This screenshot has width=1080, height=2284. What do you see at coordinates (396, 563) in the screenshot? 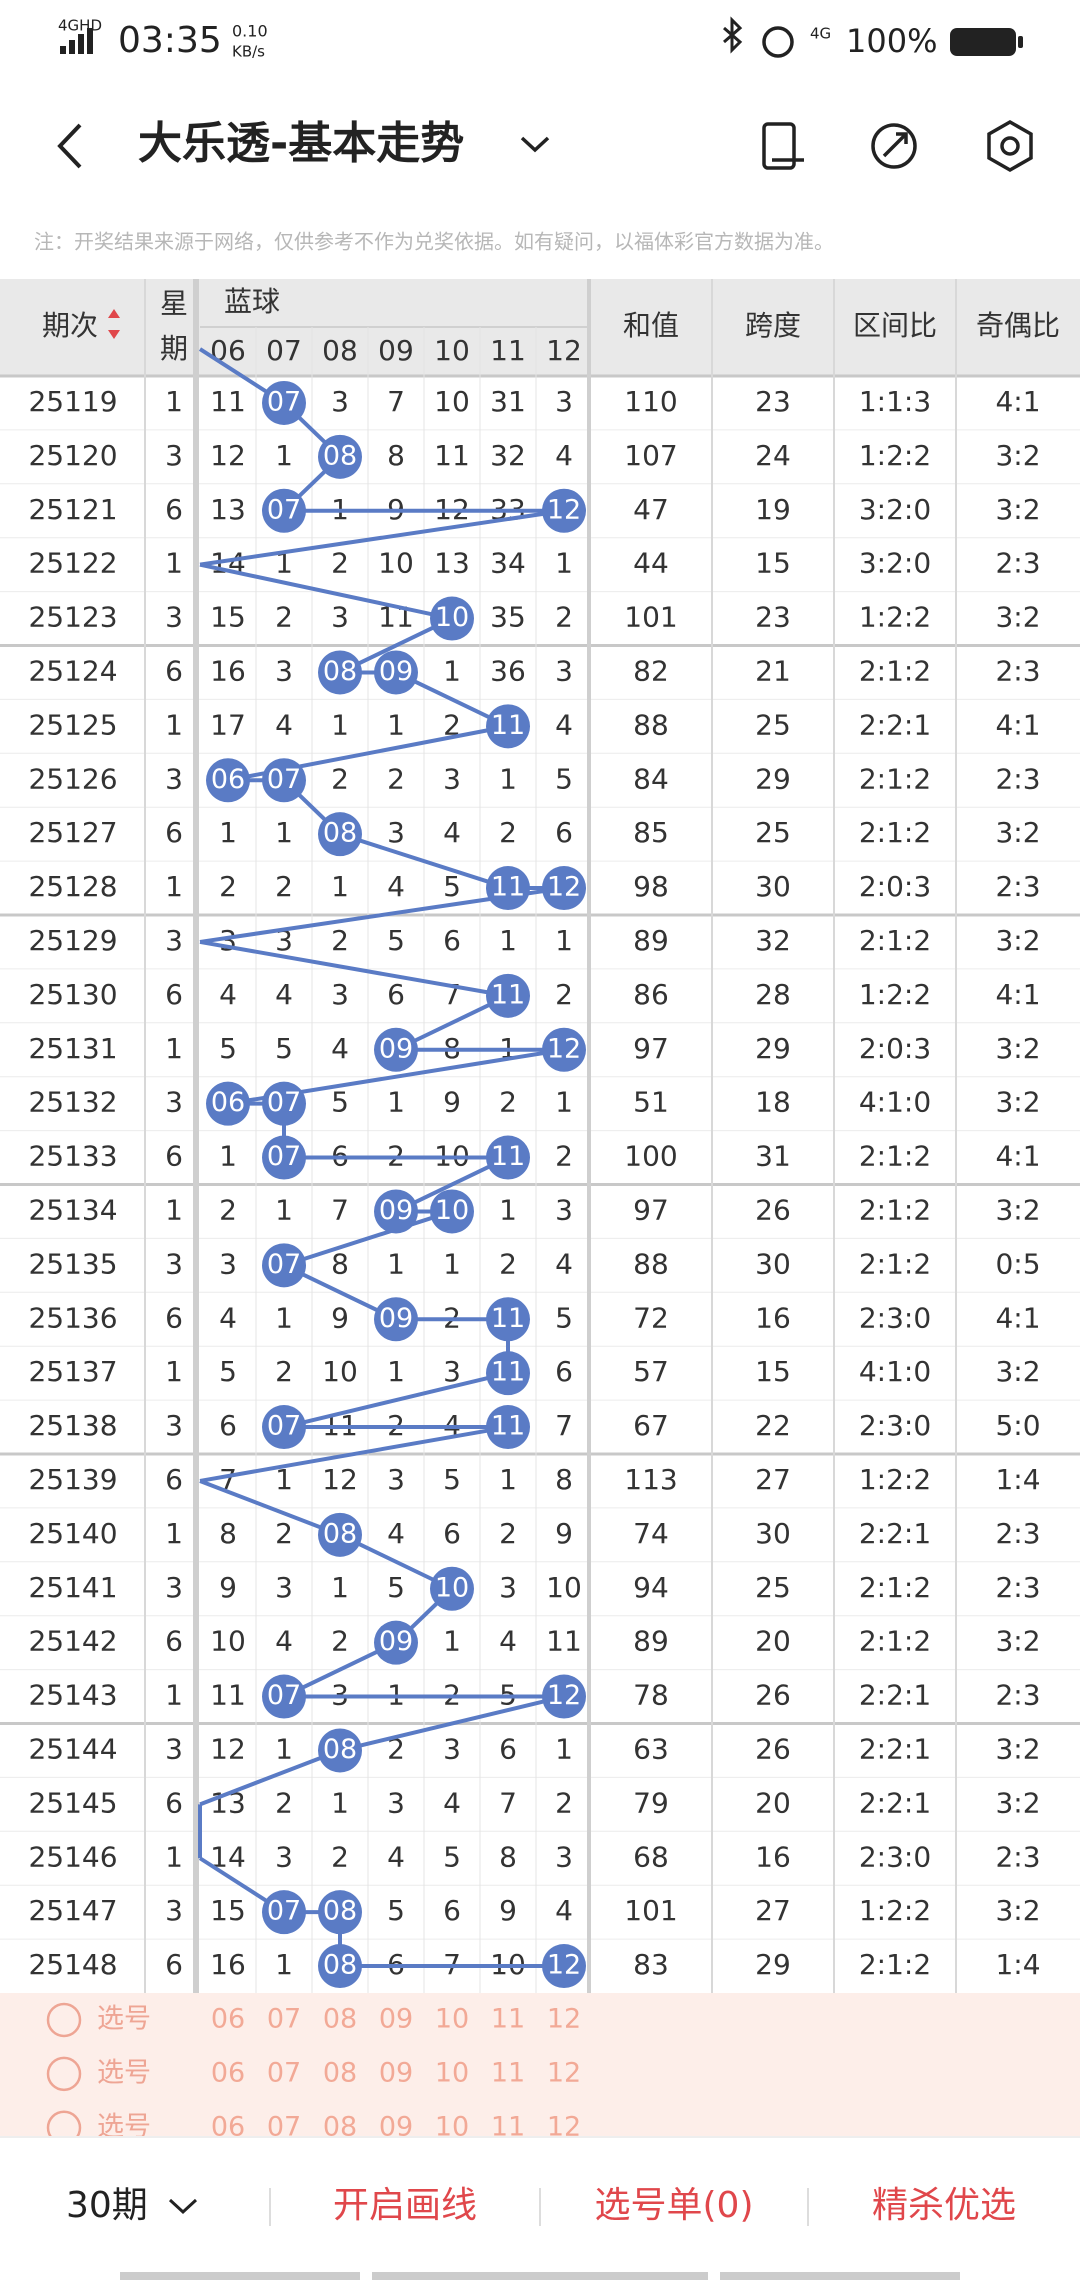
I see `miss-count: 10` at bounding box center [396, 563].